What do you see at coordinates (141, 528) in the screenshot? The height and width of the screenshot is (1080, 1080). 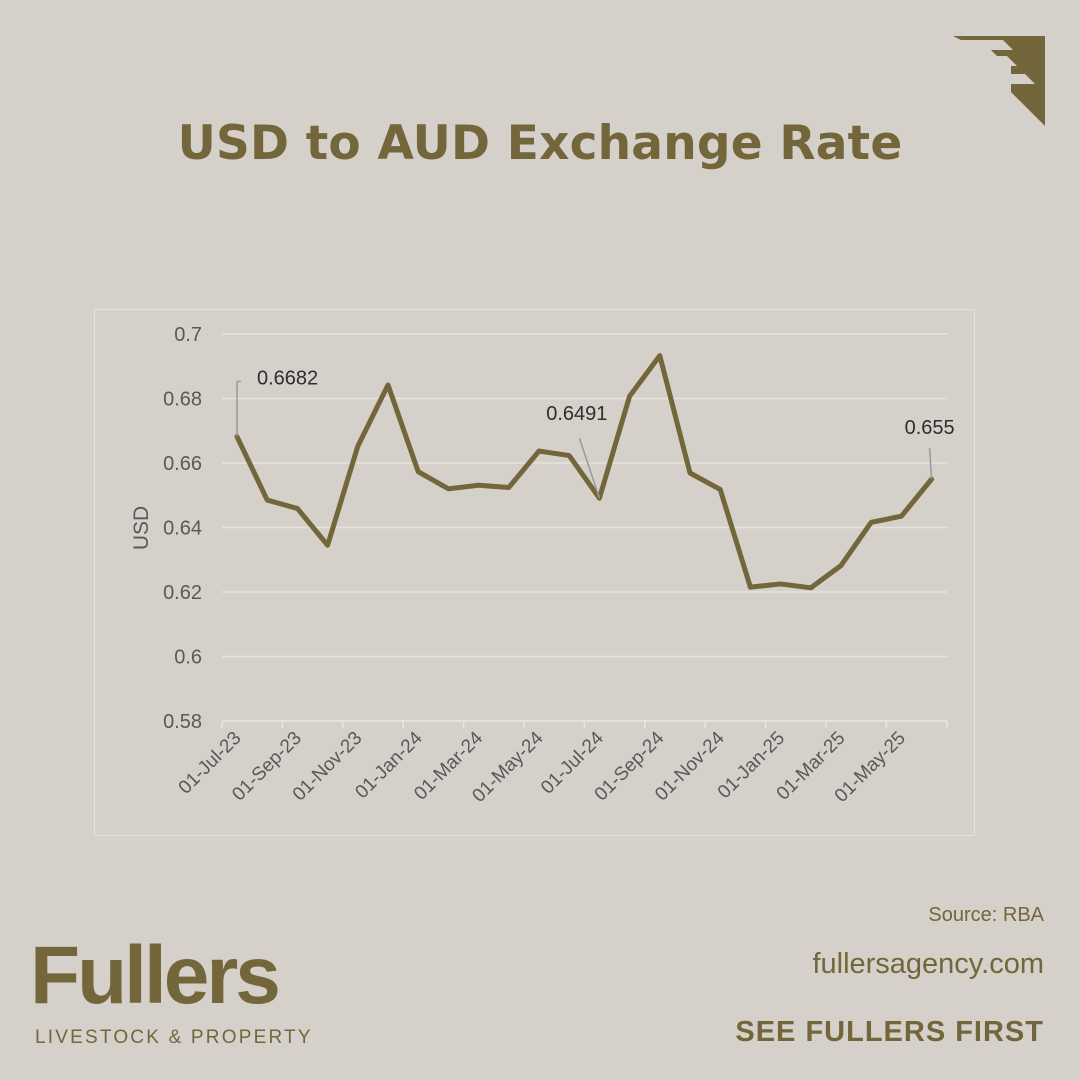 I see `y-axis-title: USD` at bounding box center [141, 528].